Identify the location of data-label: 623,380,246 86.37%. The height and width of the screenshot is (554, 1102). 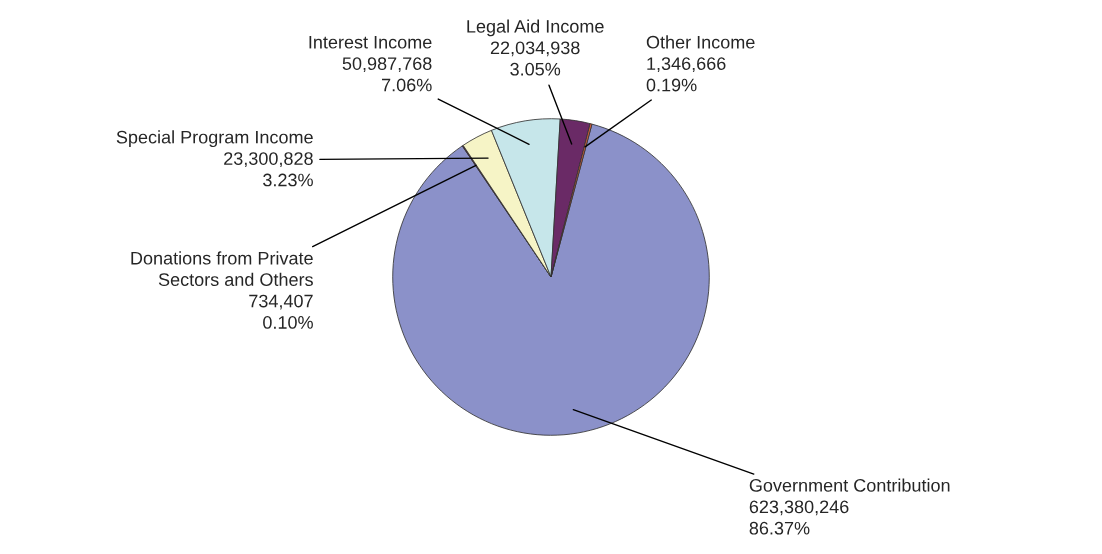
(799, 517).